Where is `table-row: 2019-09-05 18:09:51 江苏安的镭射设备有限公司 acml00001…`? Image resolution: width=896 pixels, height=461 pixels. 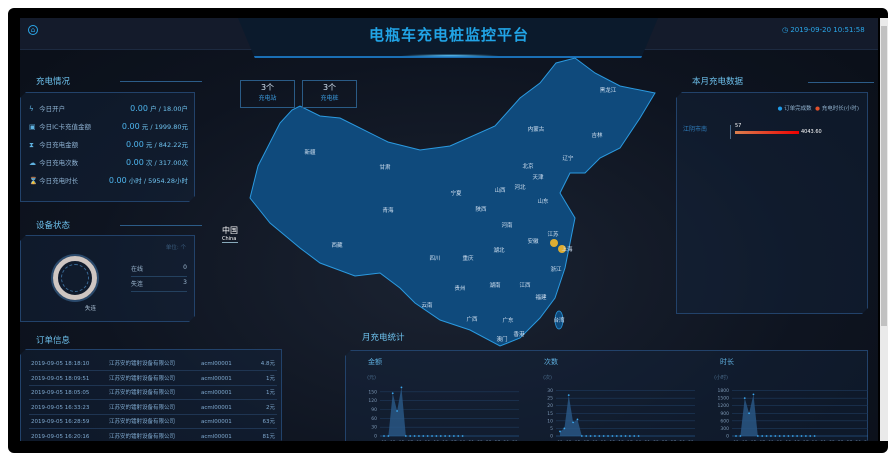 table-row: 2019-09-05 18:09:51 江苏安的镭射设备有限公司 acml00001… is located at coordinates (153, 379).